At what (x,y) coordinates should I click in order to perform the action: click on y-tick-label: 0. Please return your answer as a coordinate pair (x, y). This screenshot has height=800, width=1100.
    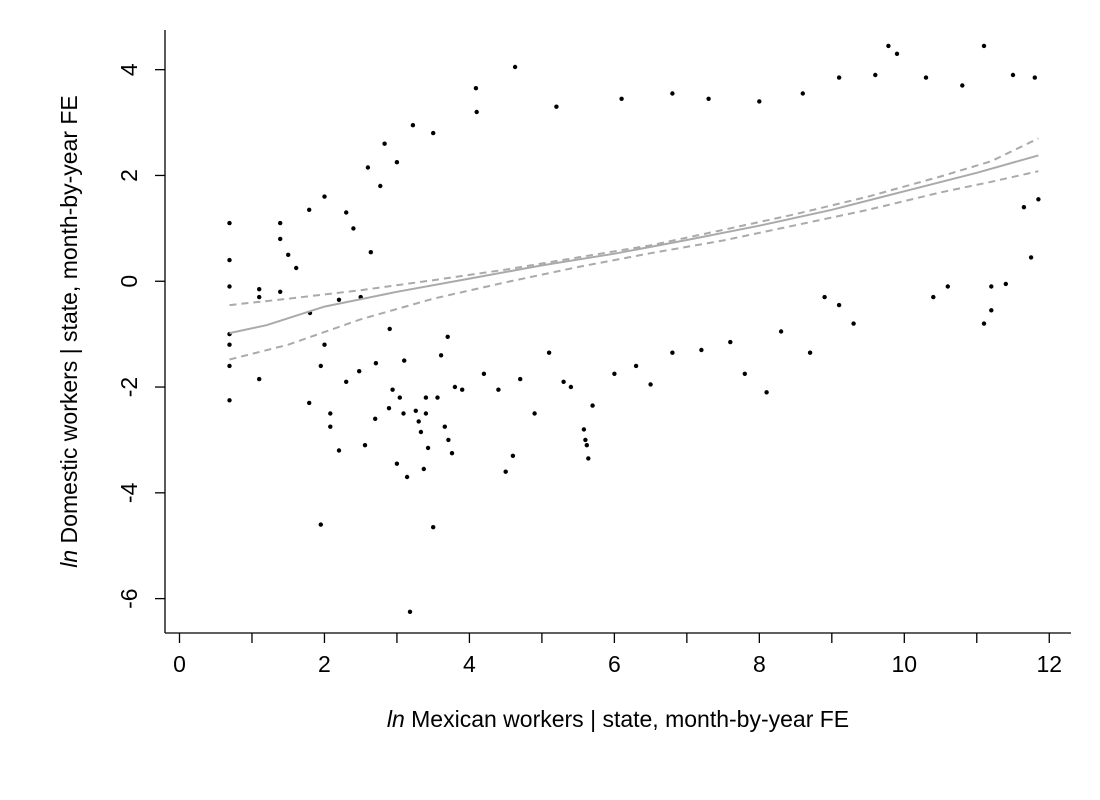
    Looking at the image, I should click on (129, 281).